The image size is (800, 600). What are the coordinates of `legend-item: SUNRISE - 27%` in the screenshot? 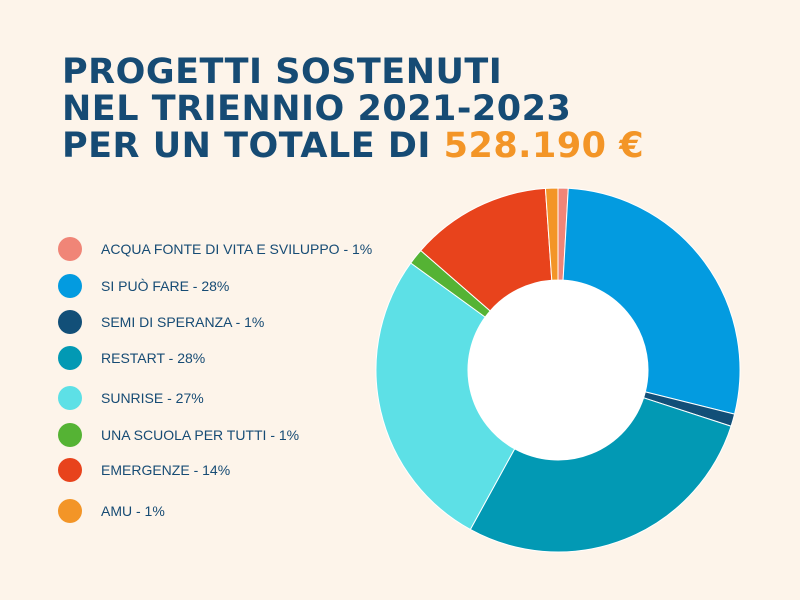 It's located at (131, 398).